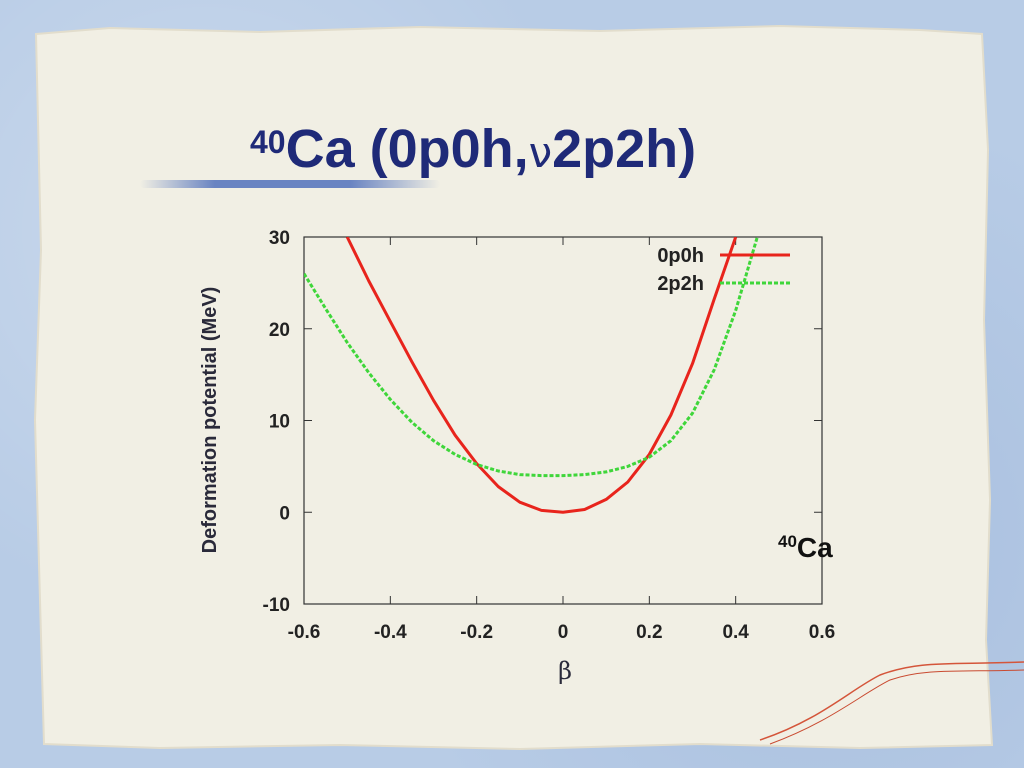 The height and width of the screenshot is (768, 1024). I want to click on x-tick-label: 0, so click(563, 632).